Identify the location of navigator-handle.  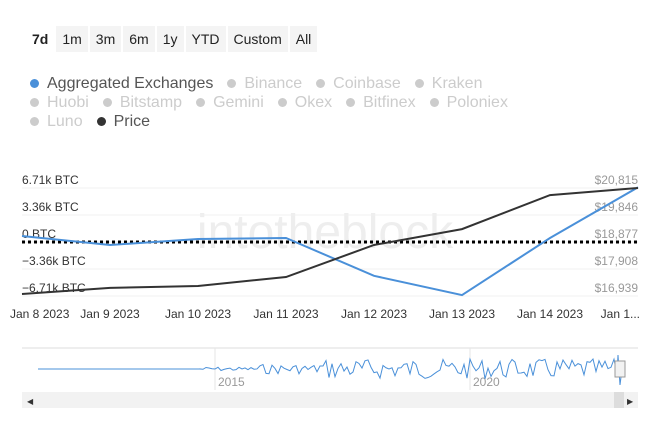
(620, 369).